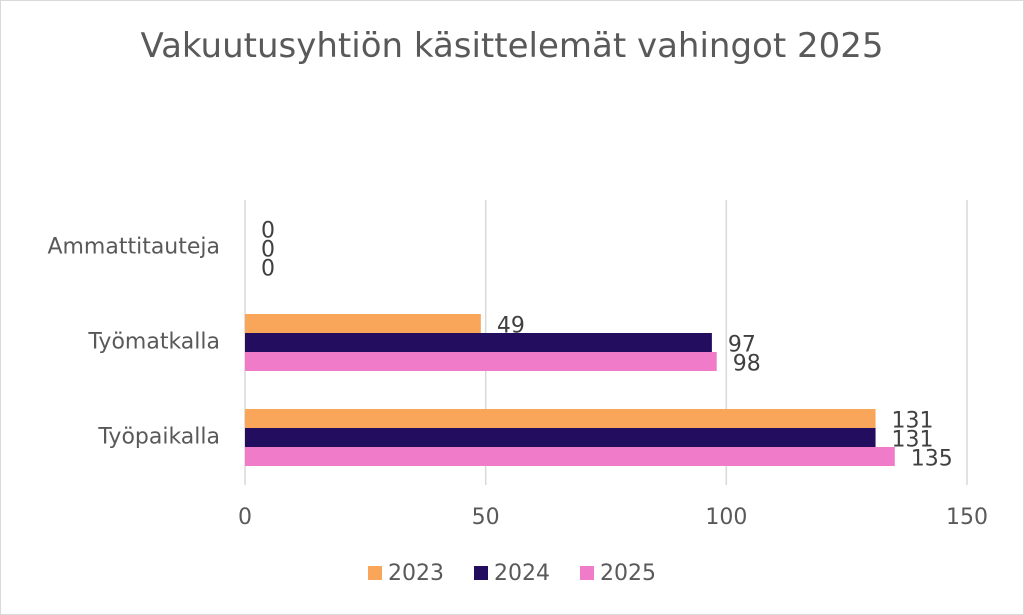 This screenshot has height=615, width=1024. Describe the element at coordinates (158, 437) in the screenshot. I see `y-tick-label: Työpaikalla` at that location.